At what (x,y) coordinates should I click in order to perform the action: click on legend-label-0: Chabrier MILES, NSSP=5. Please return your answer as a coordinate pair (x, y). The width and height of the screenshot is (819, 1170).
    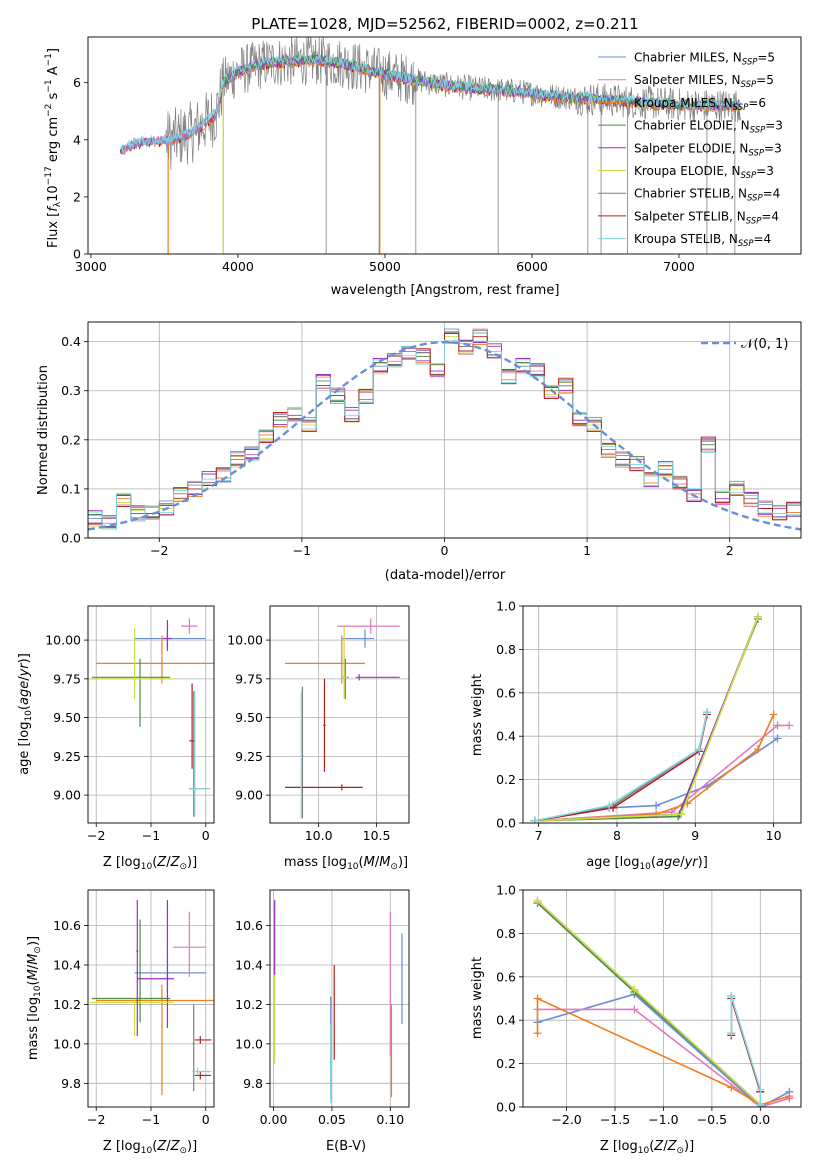
    Looking at the image, I should click on (704, 59).